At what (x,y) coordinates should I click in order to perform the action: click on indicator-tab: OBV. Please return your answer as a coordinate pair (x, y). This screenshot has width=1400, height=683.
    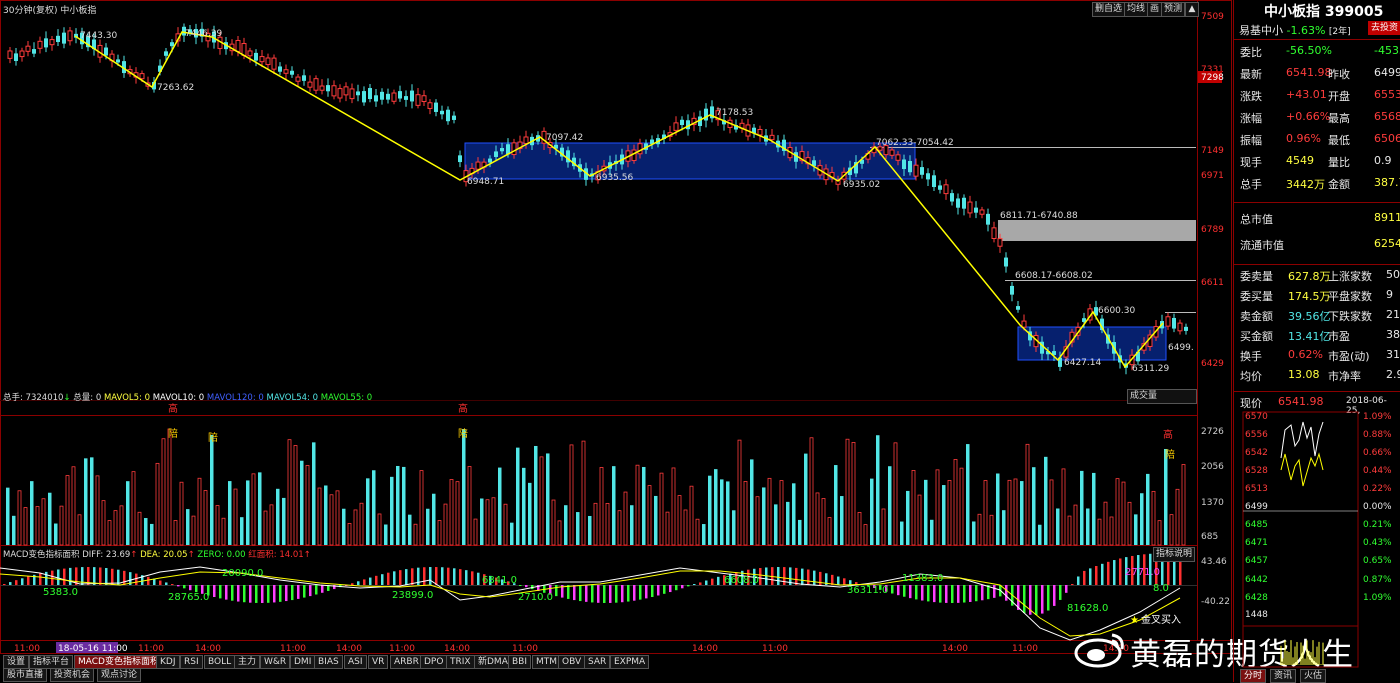
    Looking at the image, I should click on (572, 662).